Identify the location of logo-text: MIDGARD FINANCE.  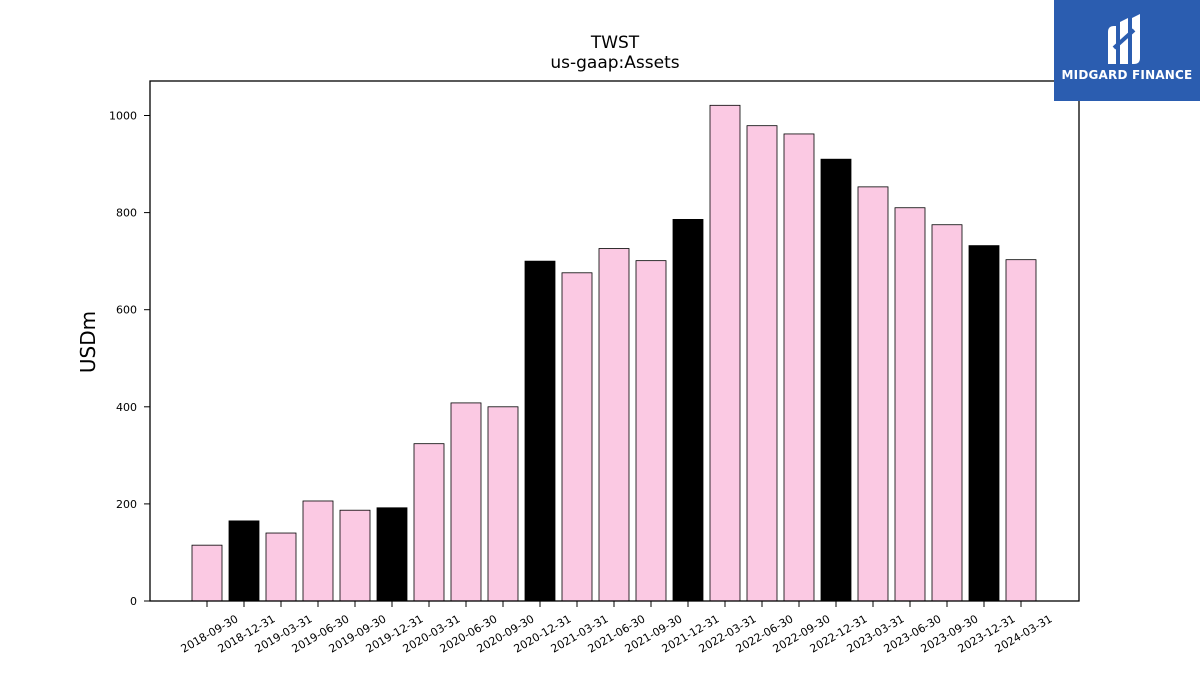
(1127, 75).